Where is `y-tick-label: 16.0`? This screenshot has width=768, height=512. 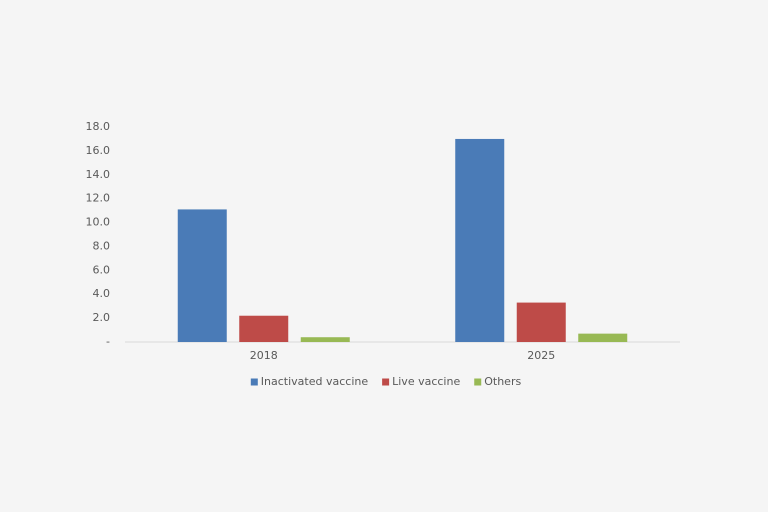 y-tick-label: 16.0 is located at coordinates (98, 150).